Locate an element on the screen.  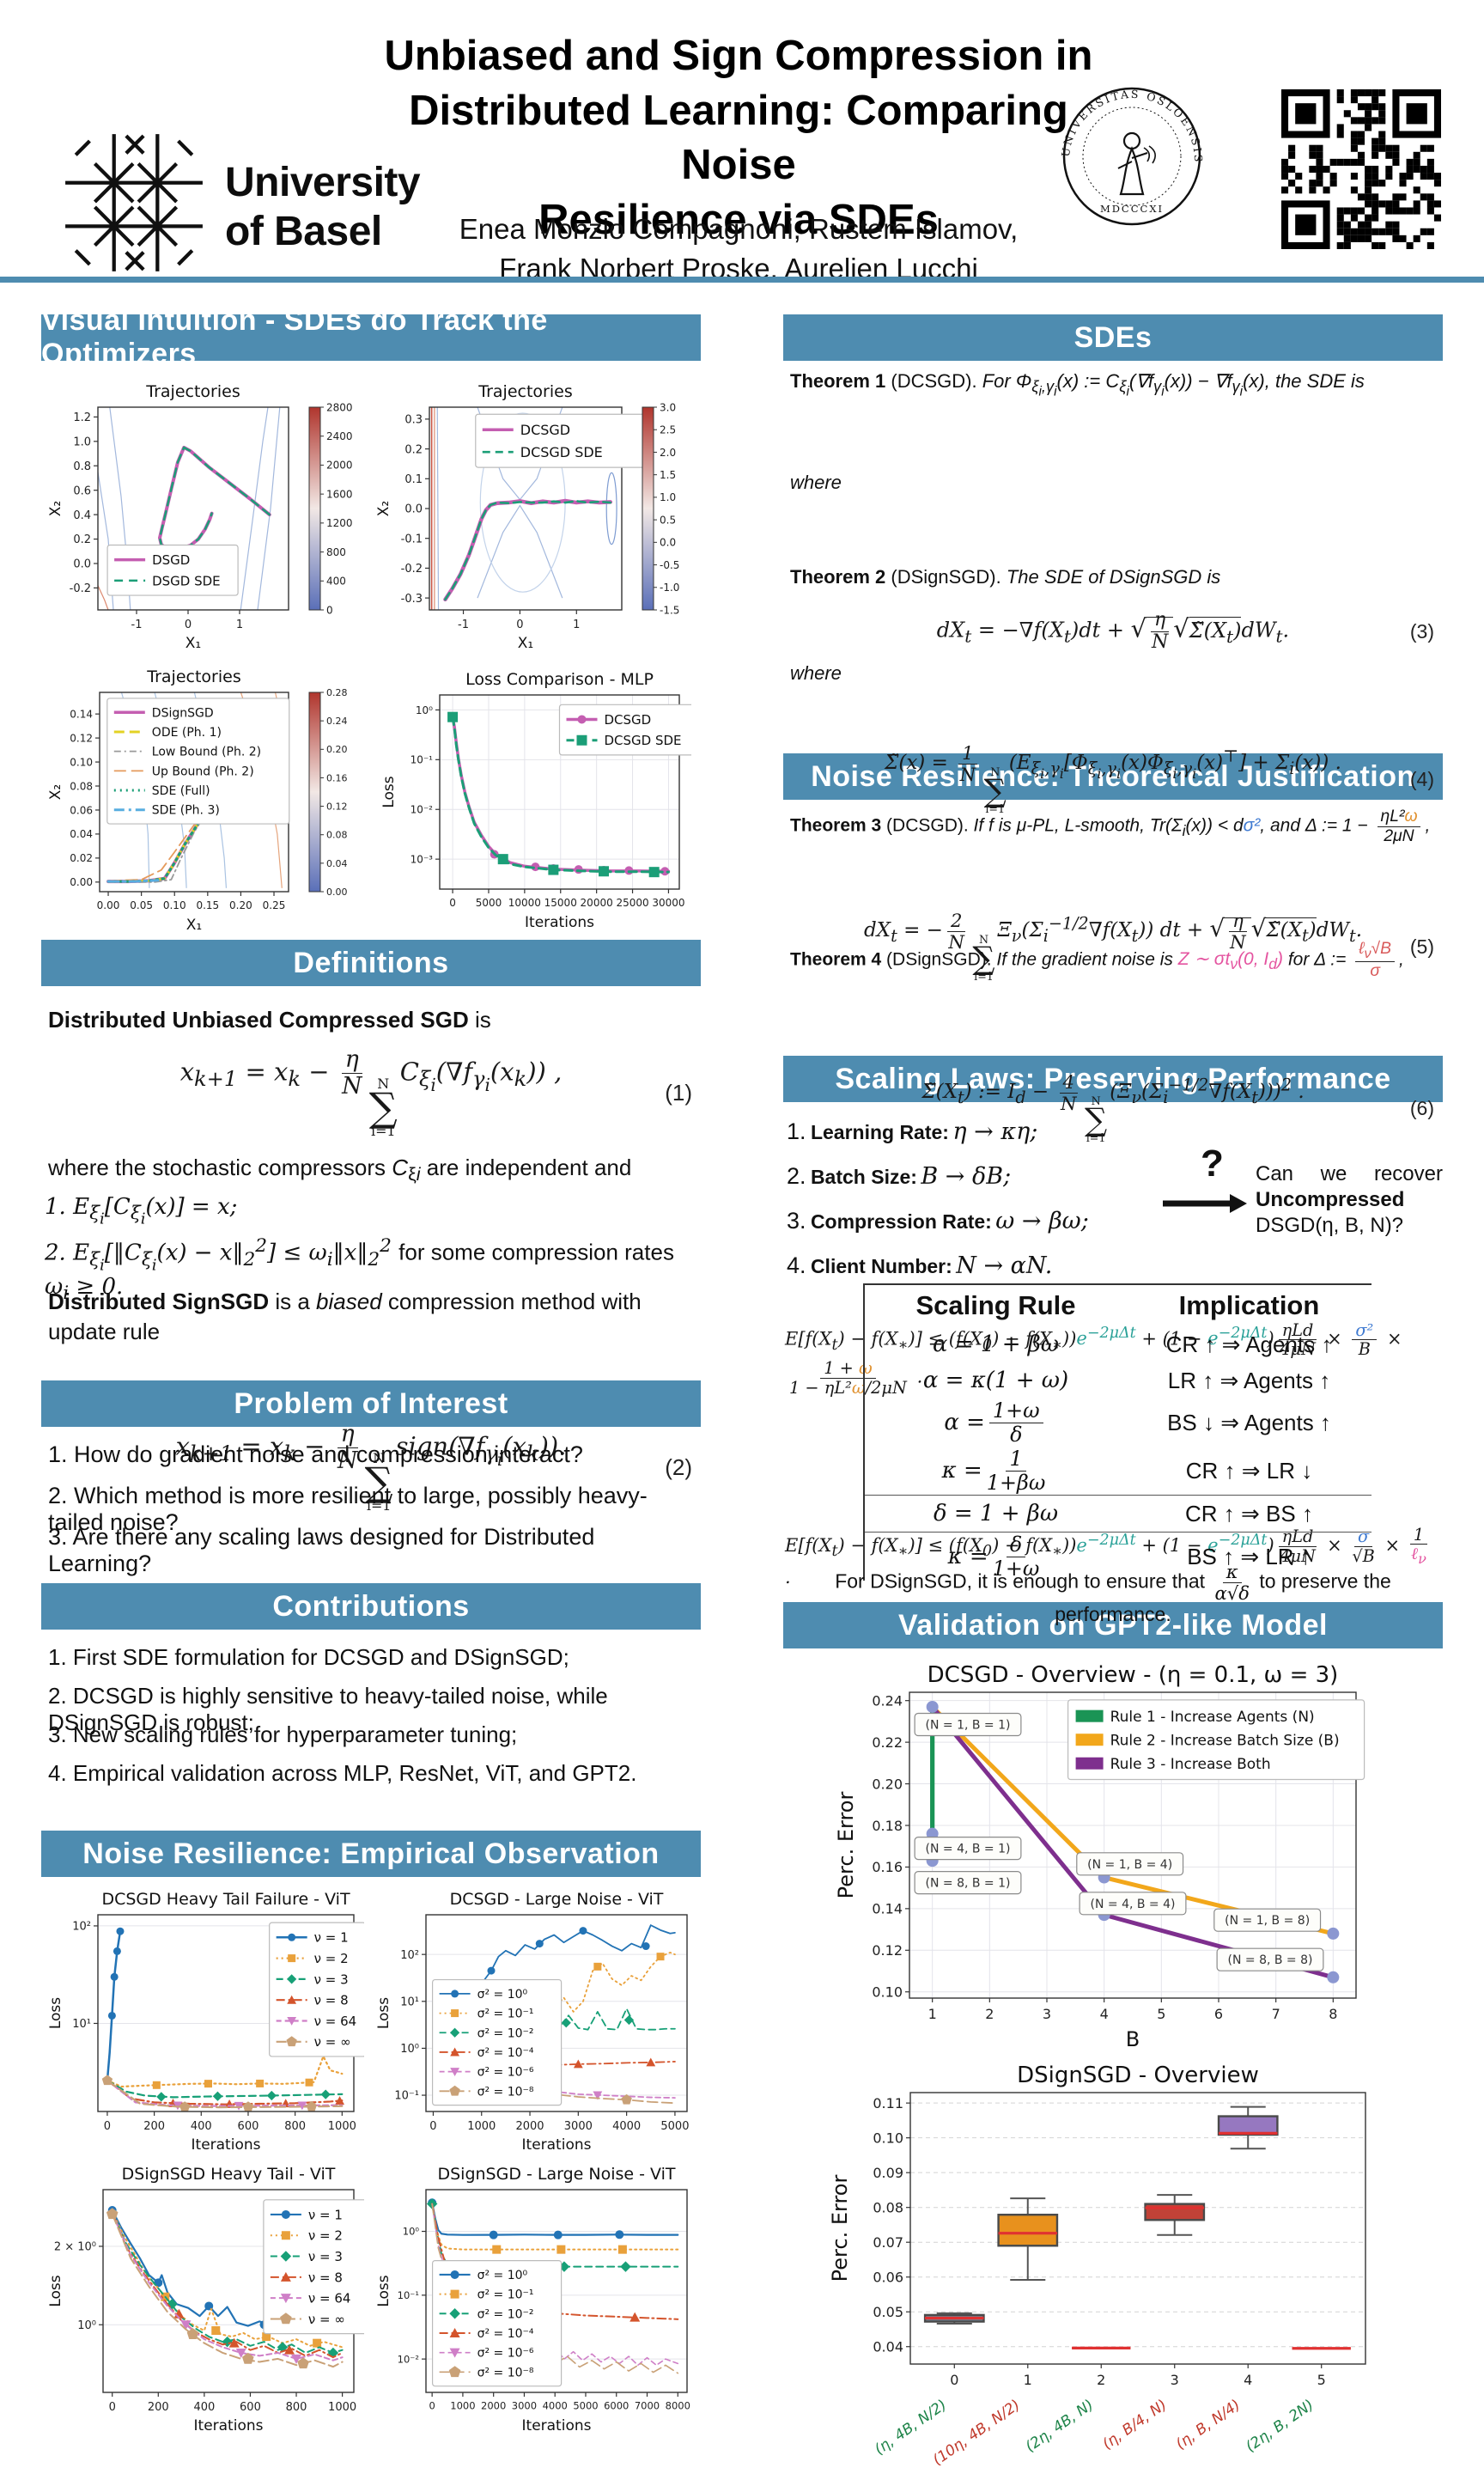
svg-text: ν = 8 is located at coordinates (325, 2277).